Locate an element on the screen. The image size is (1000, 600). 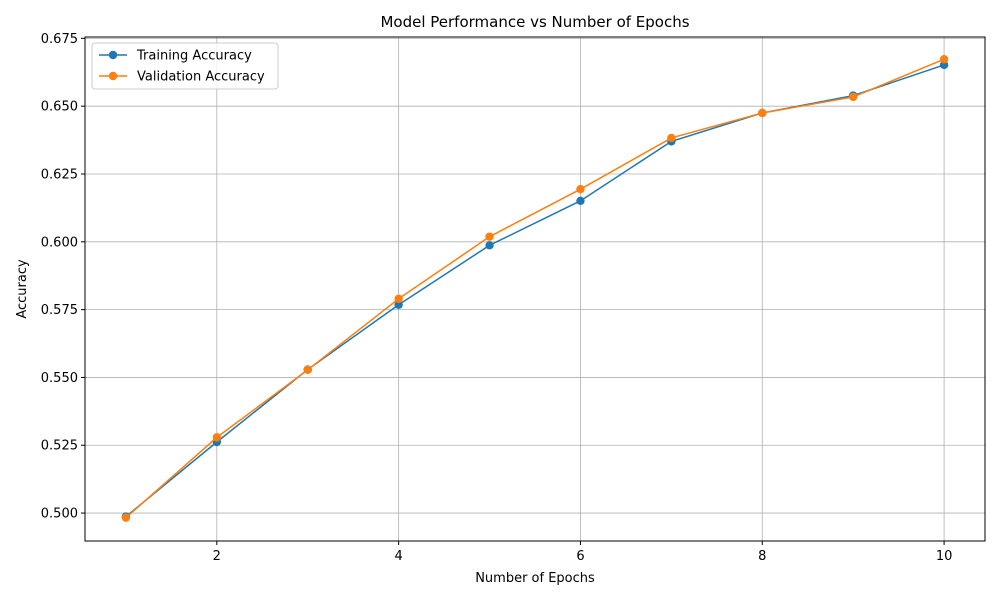
legend: Training Accuracy Validation Accuracy is located at coordinates (185, 66).